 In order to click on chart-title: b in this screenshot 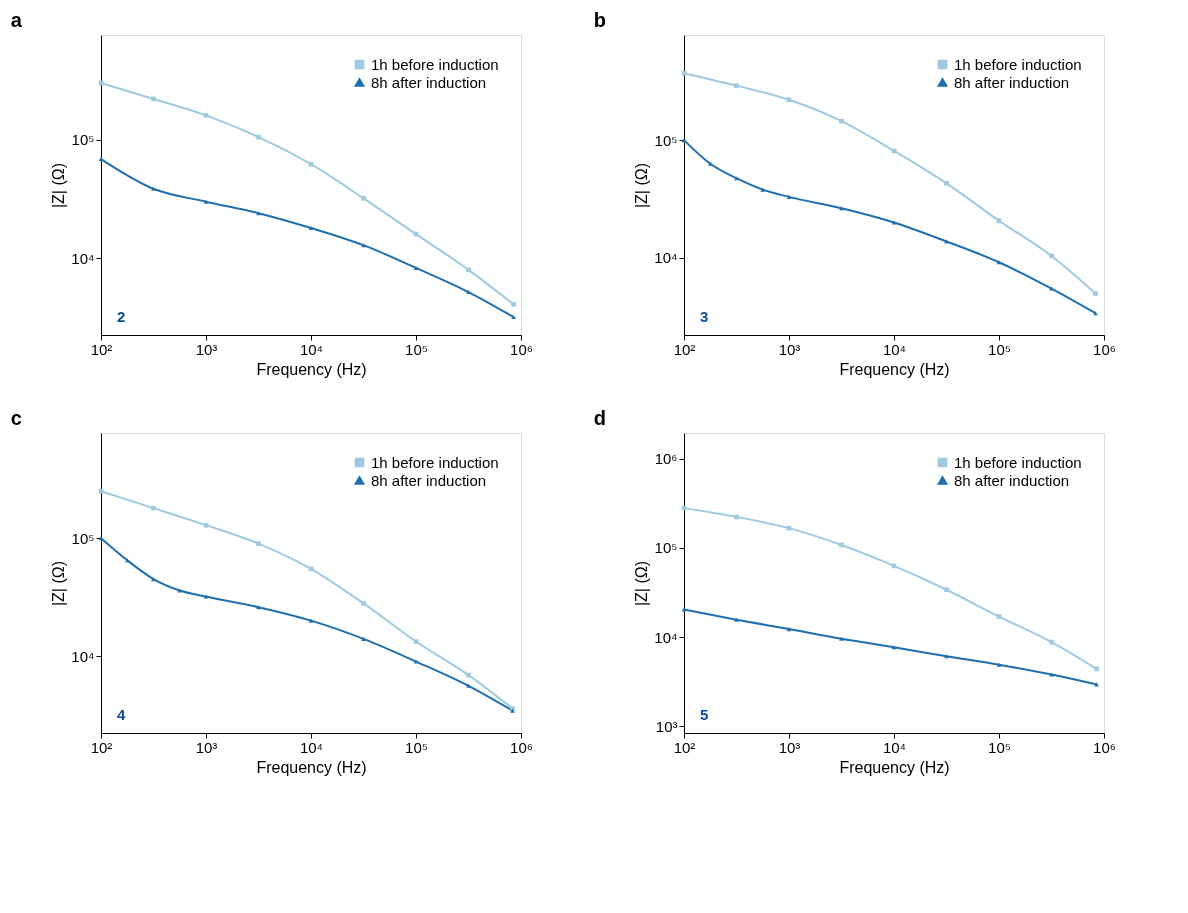, I will do `click(600, 20)`.